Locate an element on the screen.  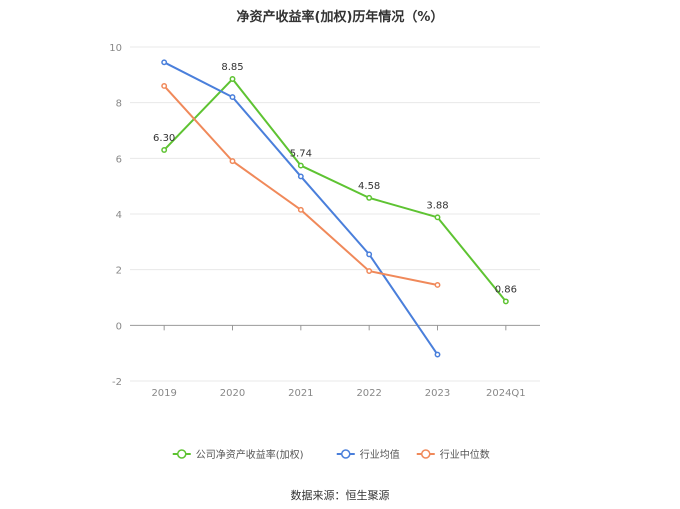
y-tick-label: 0 is located at coordinates (119, 326).